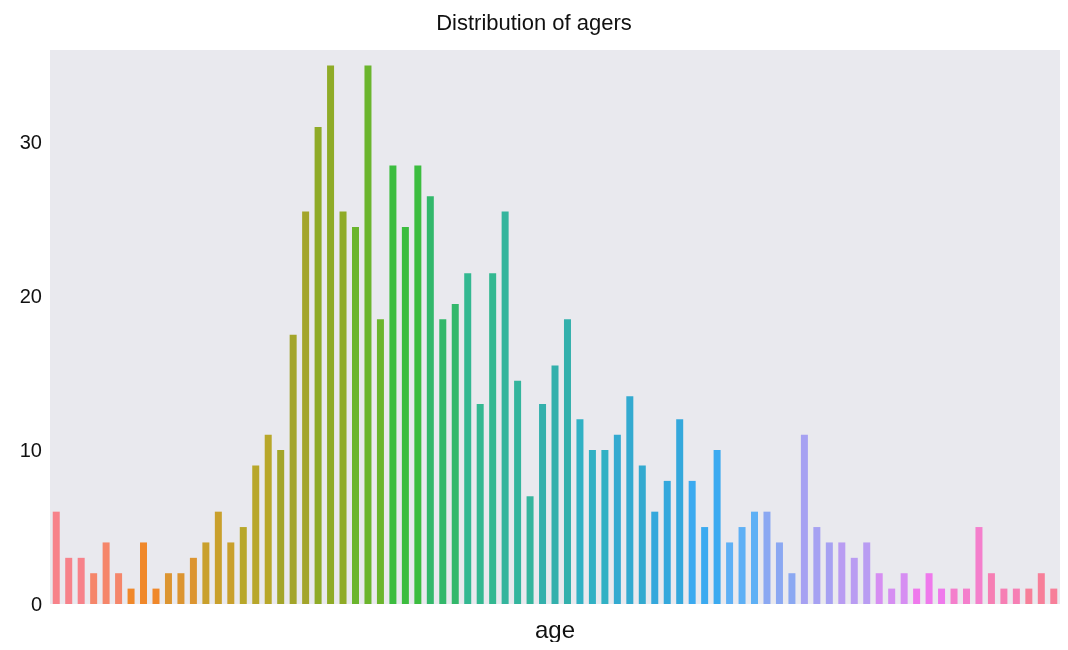 The width and height of the screenshot is (1068, 650). I want to click on y-tick-label: 30, so click(30, 142).